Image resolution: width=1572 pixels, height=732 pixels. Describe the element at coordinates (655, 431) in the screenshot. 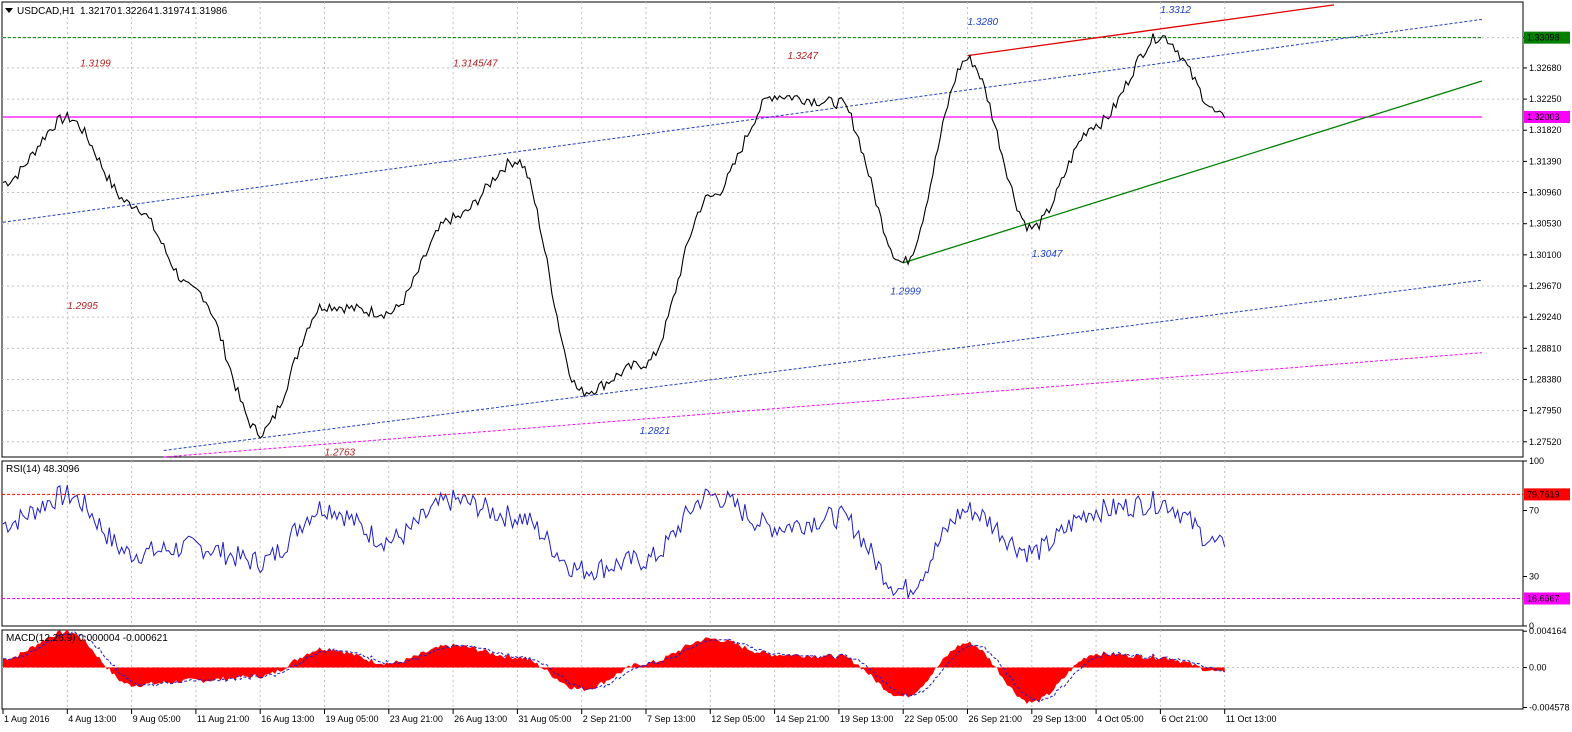

I see `price-annotation: 1.2821` at that location.